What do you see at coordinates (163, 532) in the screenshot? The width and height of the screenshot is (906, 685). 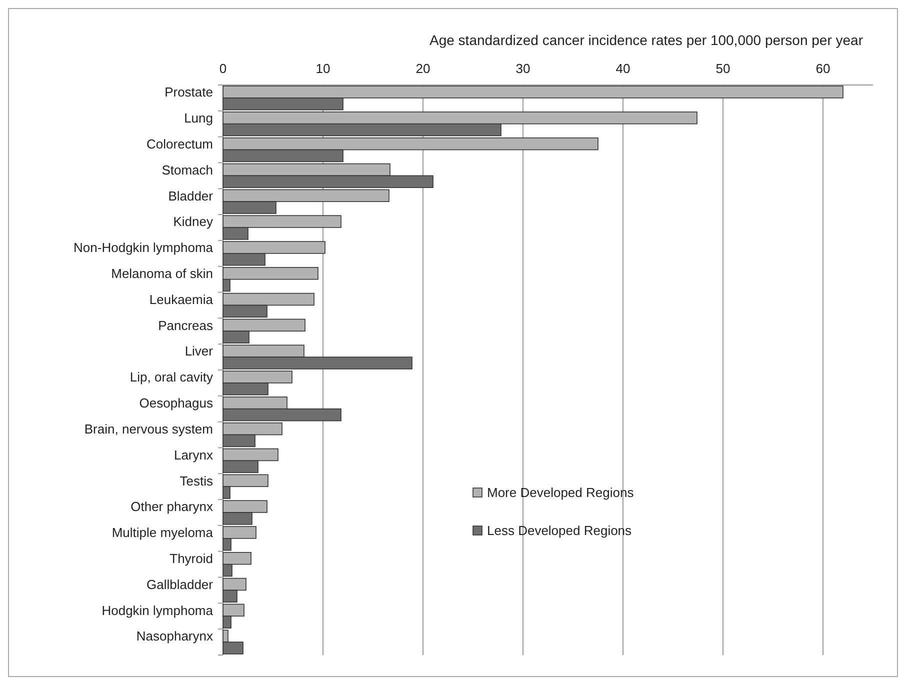 I see `y-tick-label: Multiple myeloma` at bounding box center [163, 532].